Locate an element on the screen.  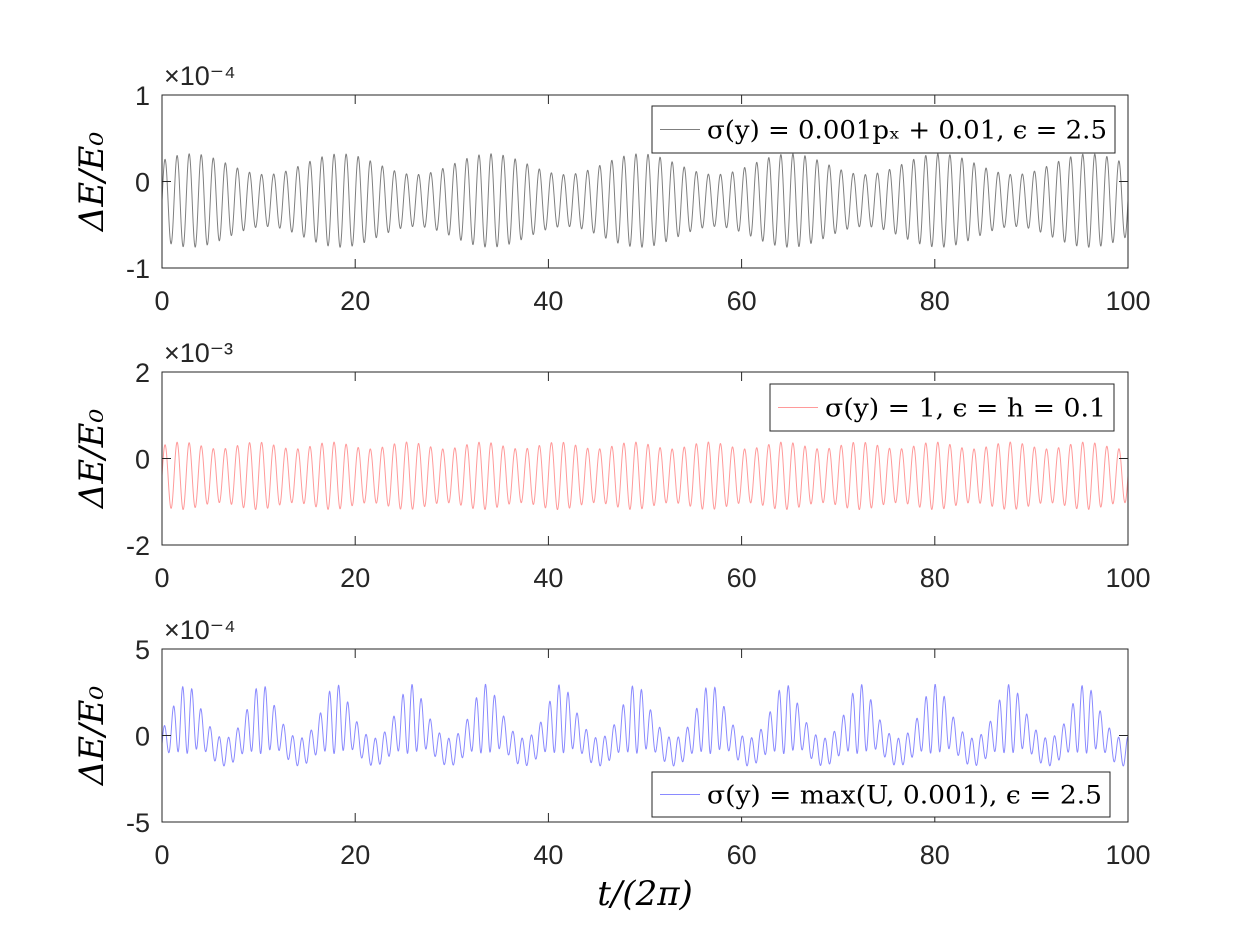
x-tick-label-1-5: 100 is located at coordinates (1127, 301).